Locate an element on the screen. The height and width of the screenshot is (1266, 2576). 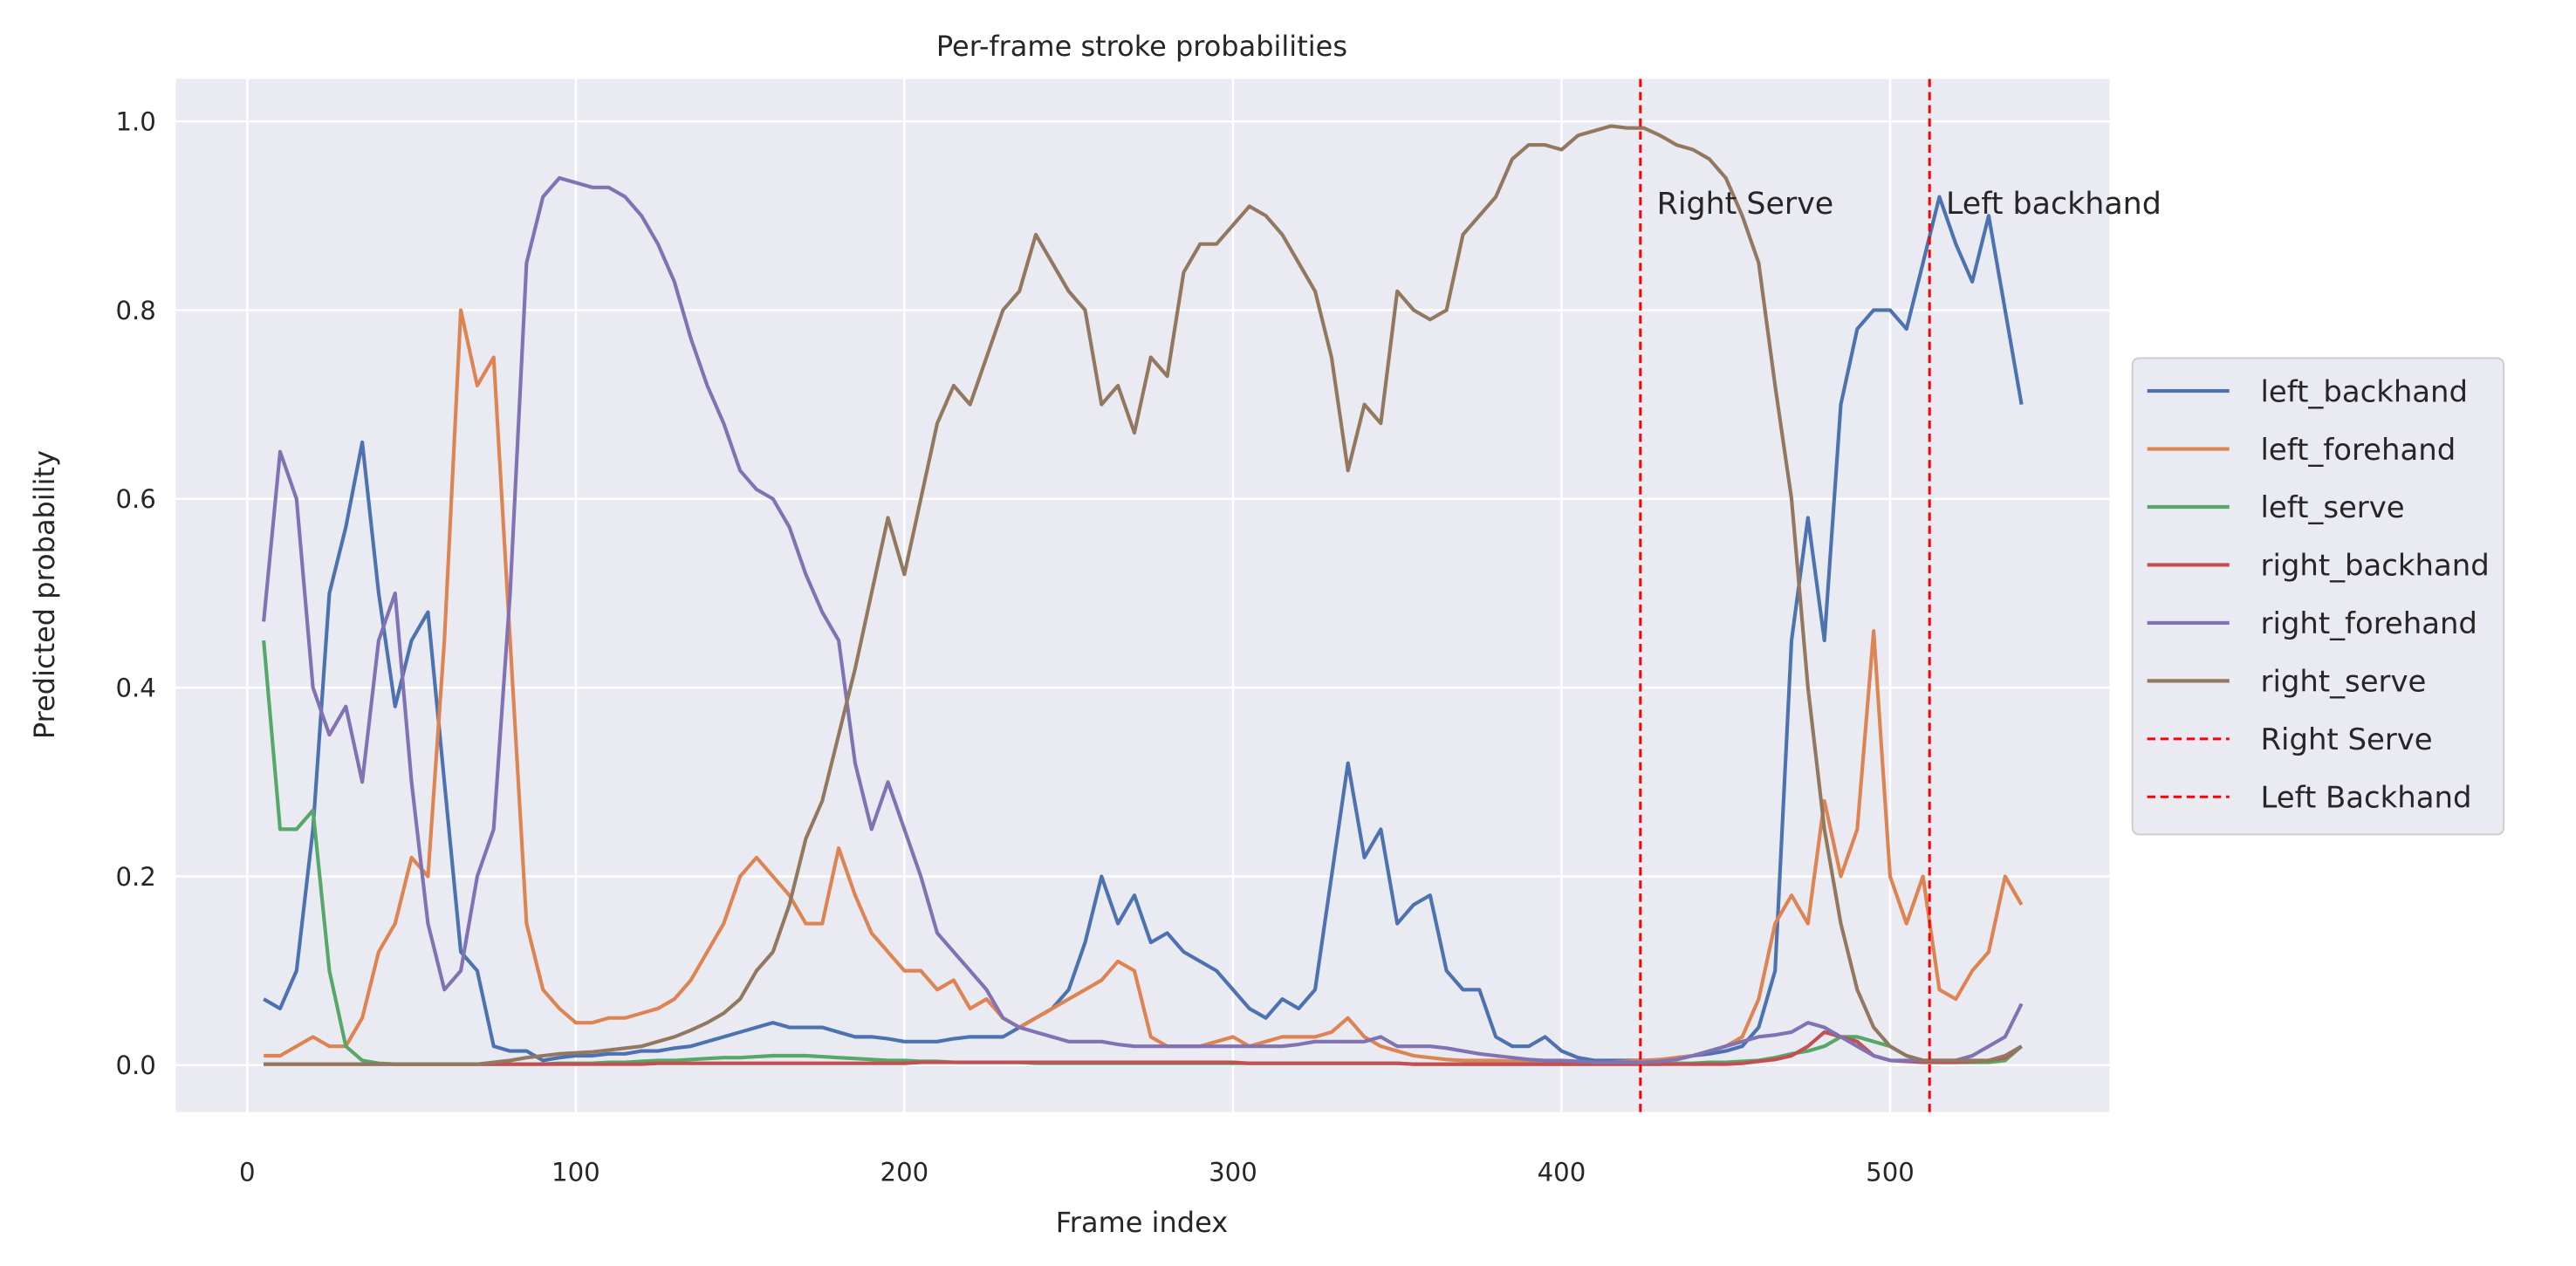
legend-label: left_serve is located at coordinates (2333, 507).